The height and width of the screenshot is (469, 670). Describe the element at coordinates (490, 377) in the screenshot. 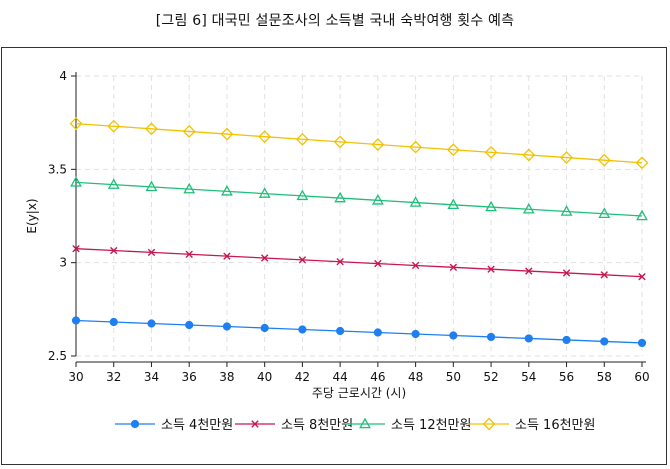

I see `x-tick-label: 52` at that location.